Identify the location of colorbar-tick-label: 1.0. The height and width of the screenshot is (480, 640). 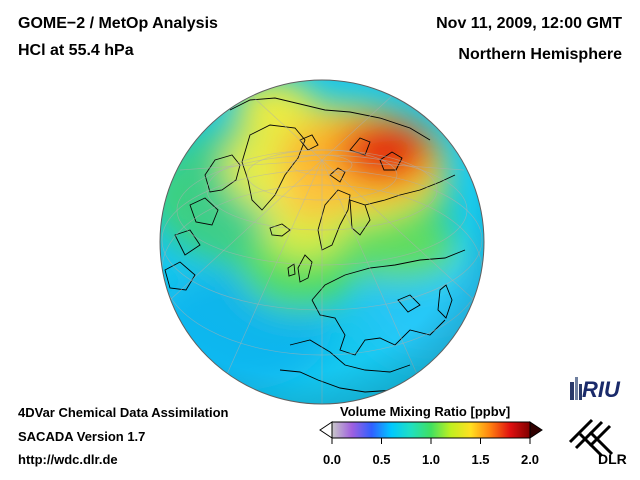
(431, 459).